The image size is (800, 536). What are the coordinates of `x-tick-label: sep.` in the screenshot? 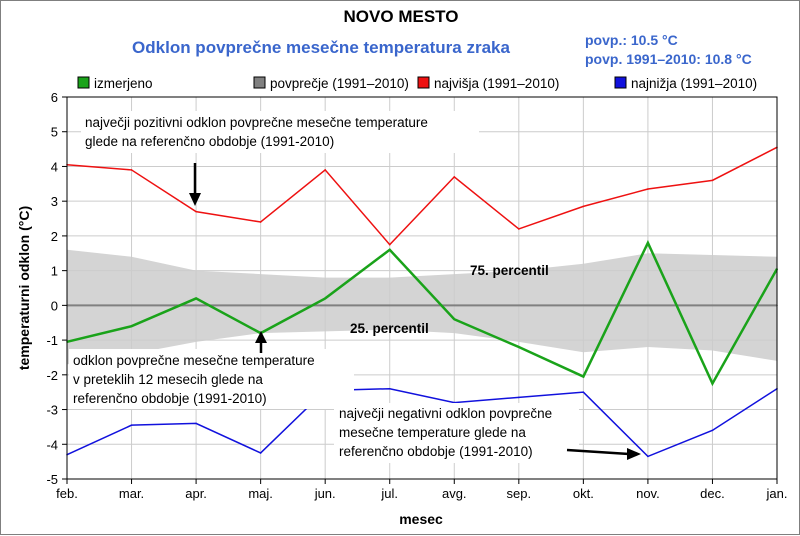 It's located at (519, 493).